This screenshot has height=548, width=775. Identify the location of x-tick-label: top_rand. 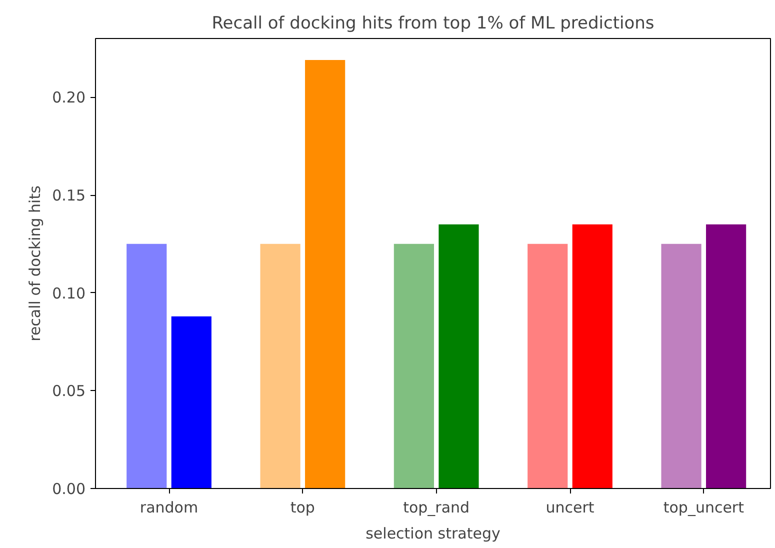
(436, 507).